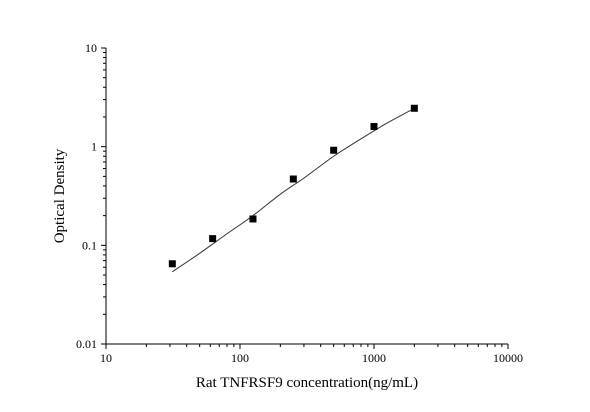 Image resolution: width=590 pixels, height=412 pixels. I want to click on y-ticks: 0.01 0.1 1 10, so click(91, 196).